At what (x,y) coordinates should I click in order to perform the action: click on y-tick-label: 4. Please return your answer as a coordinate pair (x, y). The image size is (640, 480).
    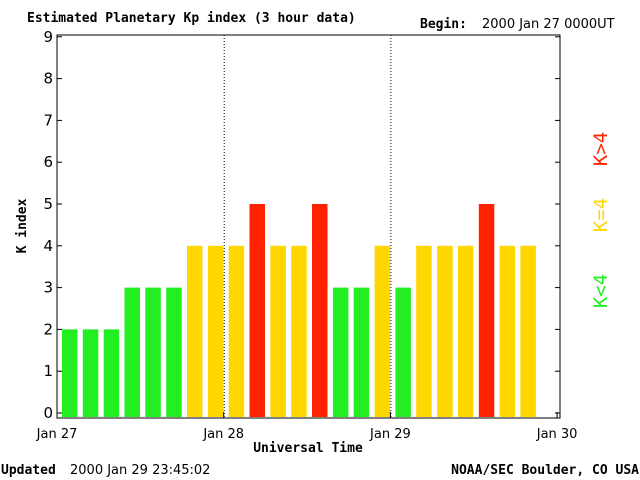
    Looking at the image, I should click on (48, 246).